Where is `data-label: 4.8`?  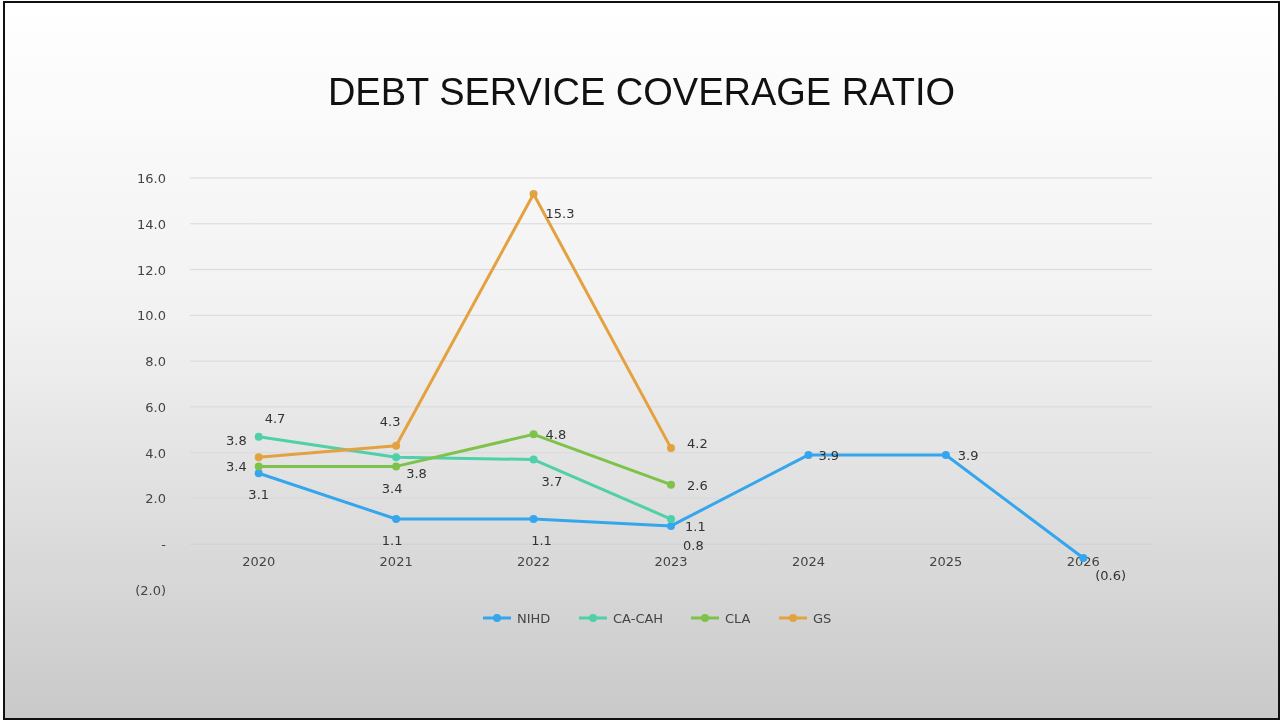 data-label: 4.8 is located at coordinates (556, 435).